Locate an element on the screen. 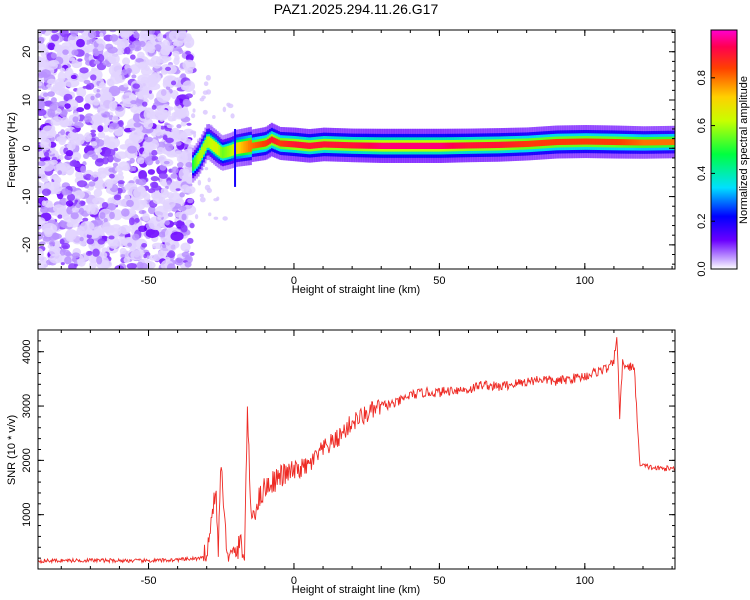 The image size is (750, 600). x-tick-label: 0 is located at coordinates (294, 281).